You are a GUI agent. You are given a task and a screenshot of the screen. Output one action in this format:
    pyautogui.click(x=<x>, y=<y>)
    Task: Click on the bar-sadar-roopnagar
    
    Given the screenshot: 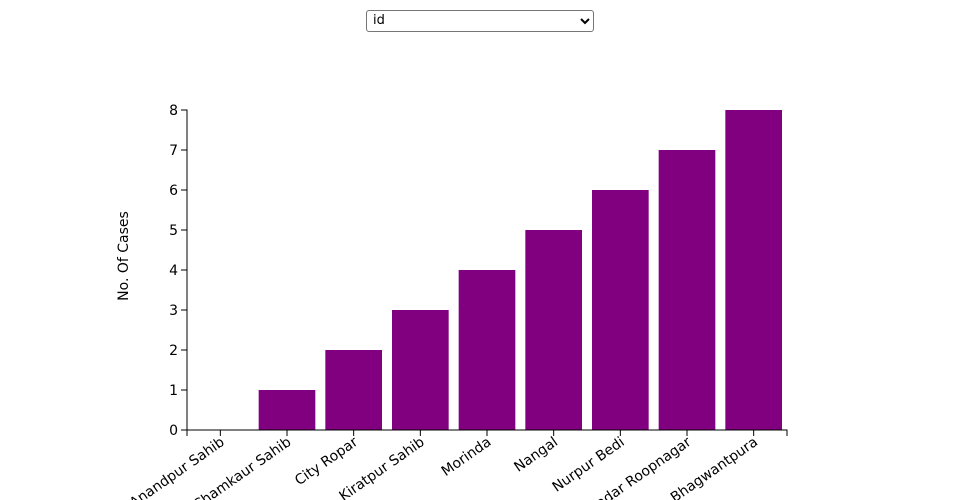 What is the action you would take?
    pyautogui.click(x=687, y=290)
    